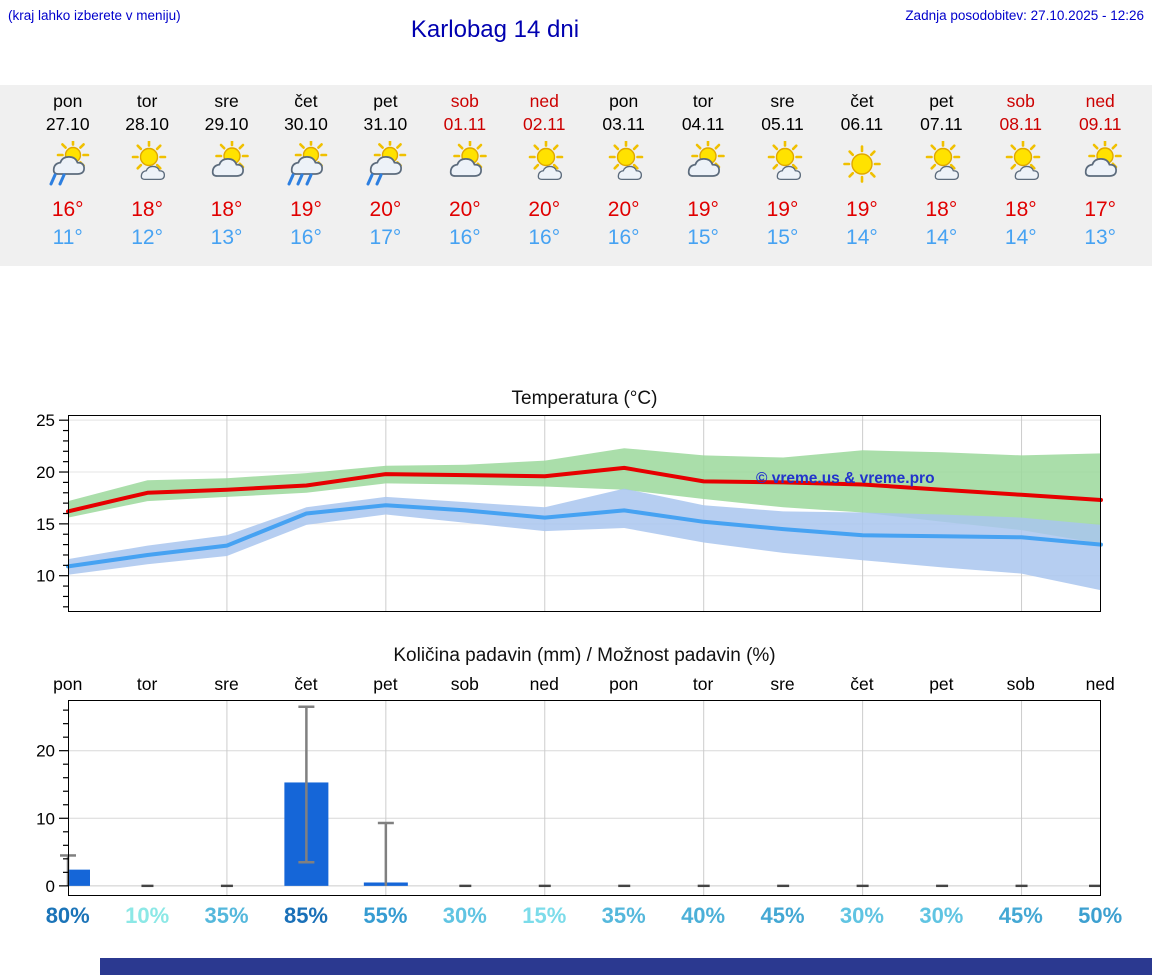 The height and width of the screenshot is (975, 1152). What do you see at coordinates (584, 398) in the screenshot?
I see `temperature-chart-title: Temperatura (°C)` at bounding box center [584, 398].